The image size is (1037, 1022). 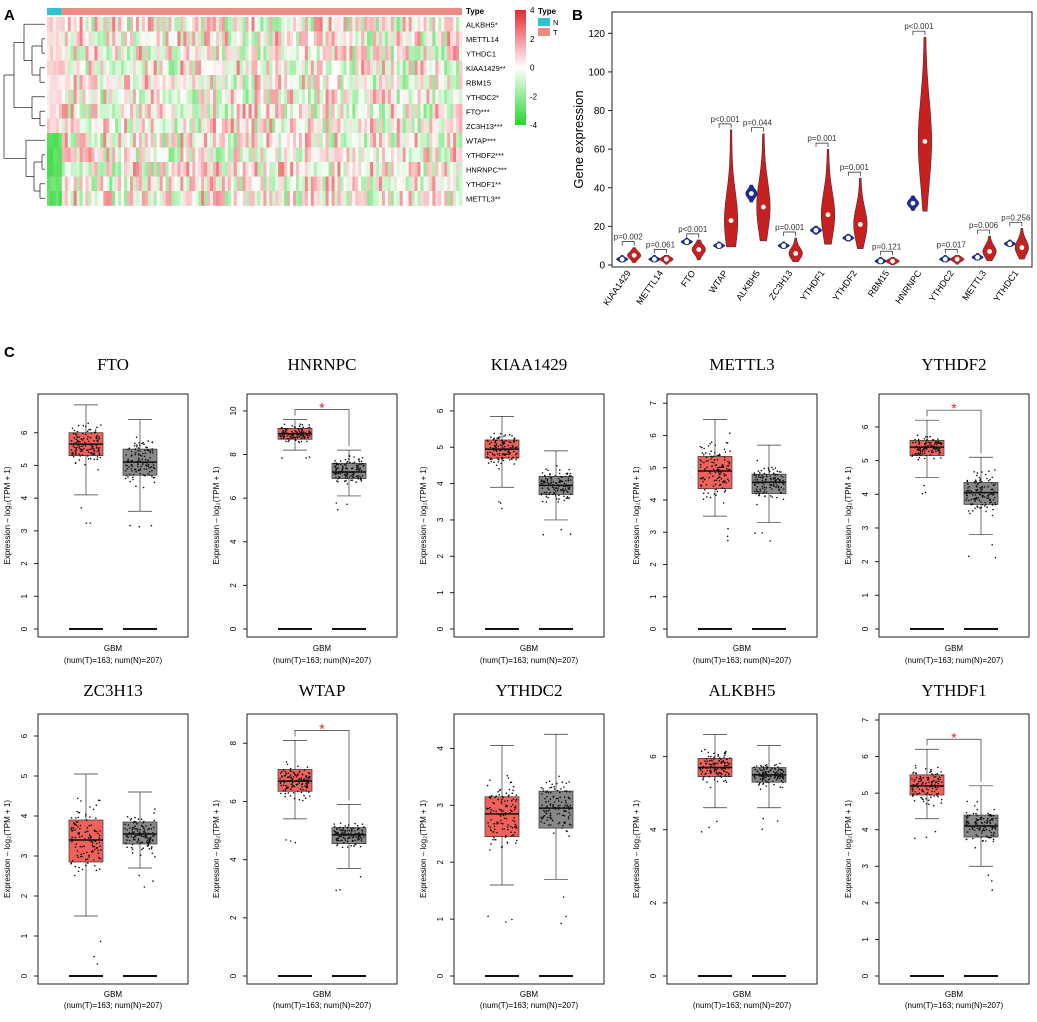 What do you see at coordinates (481, 140) in the screenshot?
I see `heatmap-row-label: WTAP***` at bounding box center [481, 140].